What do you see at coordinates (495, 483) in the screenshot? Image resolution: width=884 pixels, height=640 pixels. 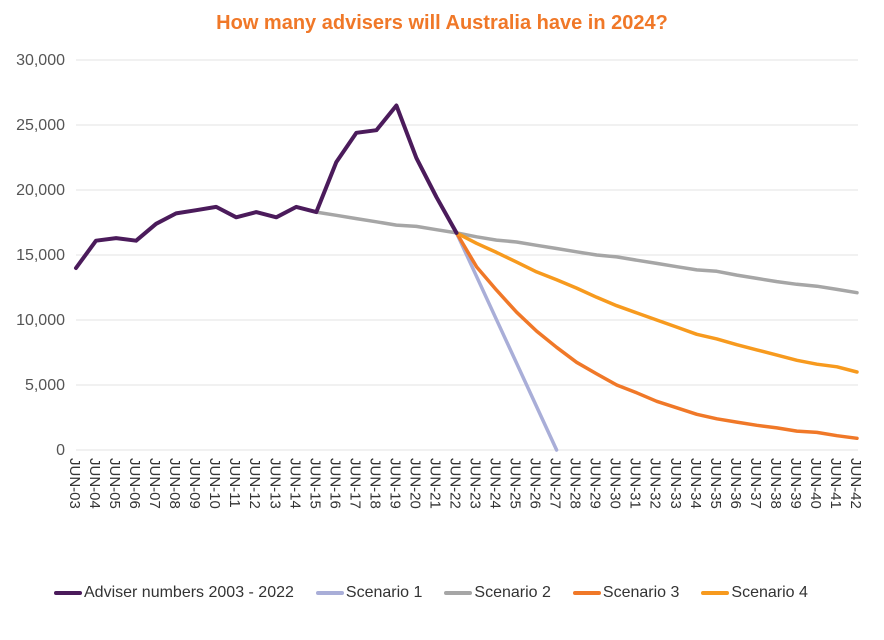 I see `x-tick-label: JUN-24` at bounding box center [495, 483].